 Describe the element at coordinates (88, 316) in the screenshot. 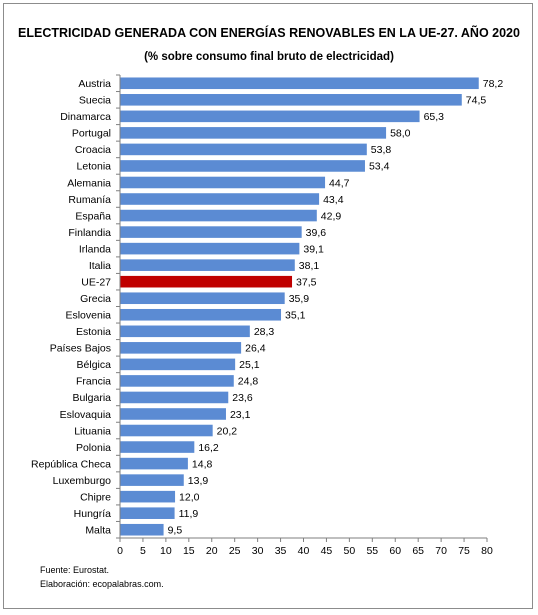

I see `category-label: Eslovenia` at that location.